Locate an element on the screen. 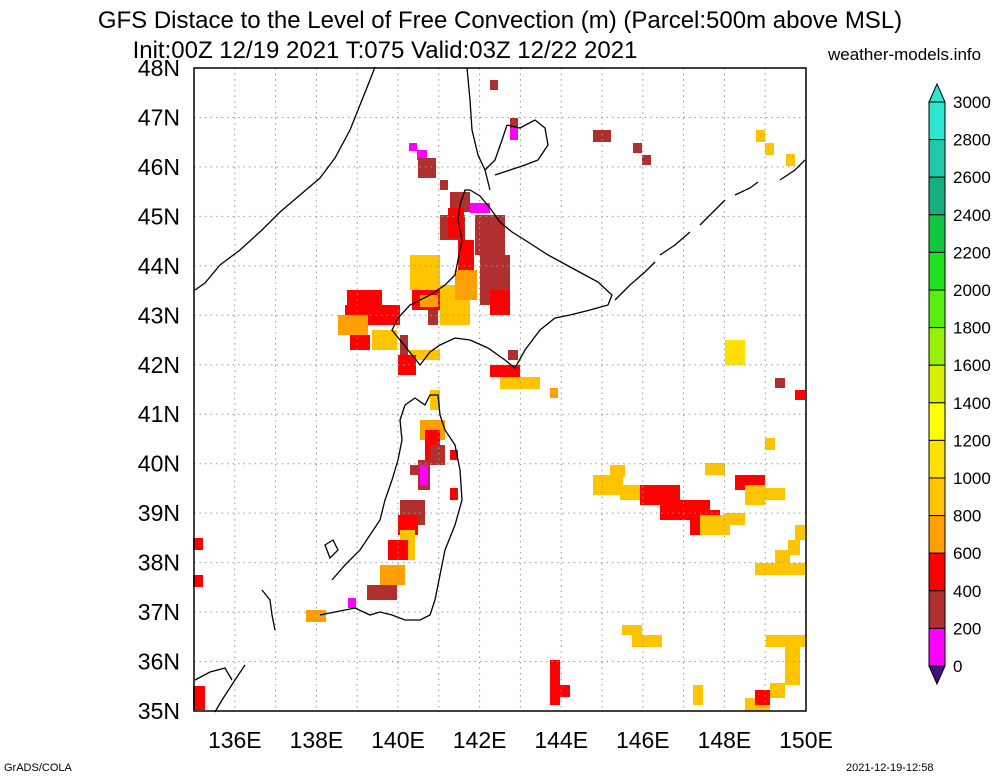 Image resolution: width=1000 pixels, height=779 pixels. honshu-coastline is located at coordinates (391, 507).